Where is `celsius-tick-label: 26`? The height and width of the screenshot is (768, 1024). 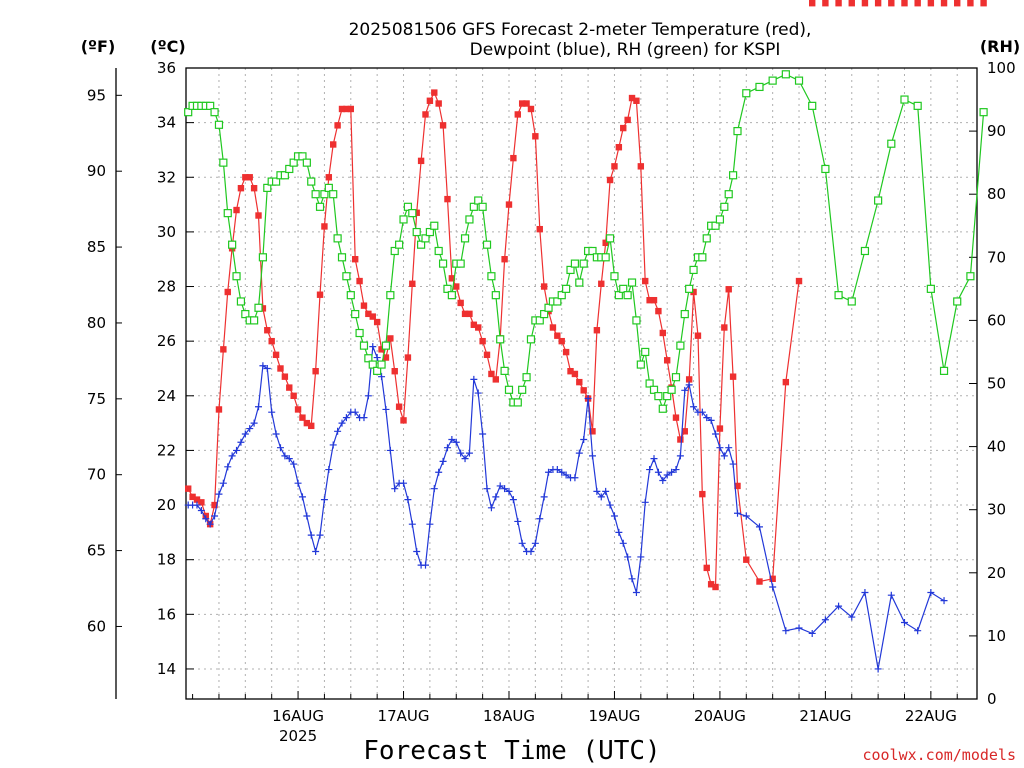 celsius-tick-label: 26 is located at coordinates (166, 341).